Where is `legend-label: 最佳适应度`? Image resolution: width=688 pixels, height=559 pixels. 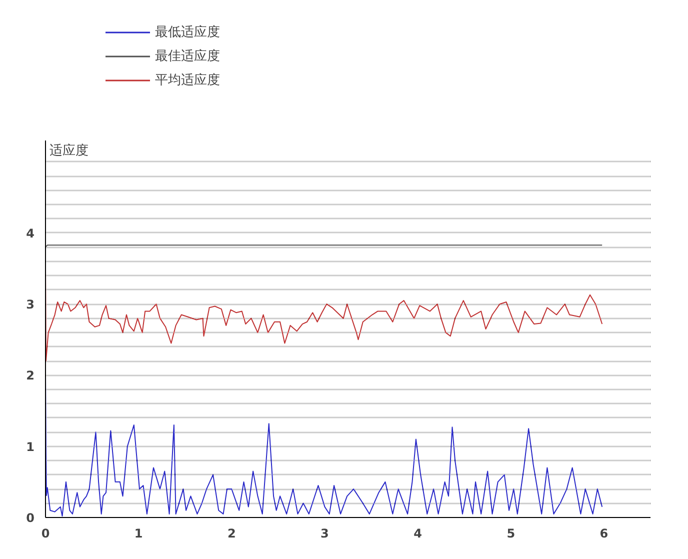 legend-label: 最佳适应度 is located at coordinates (187, 56).